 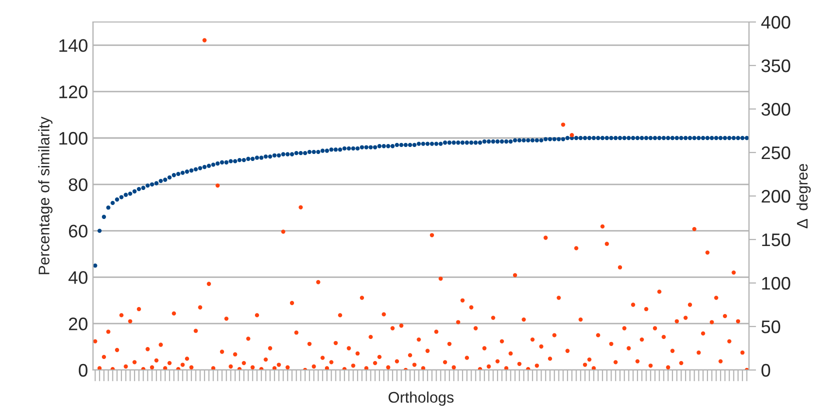 What do you see at coordinates (78, 185) in the screenshot?
I see `y-tick-label: 80` at bounding box center [78, 185].